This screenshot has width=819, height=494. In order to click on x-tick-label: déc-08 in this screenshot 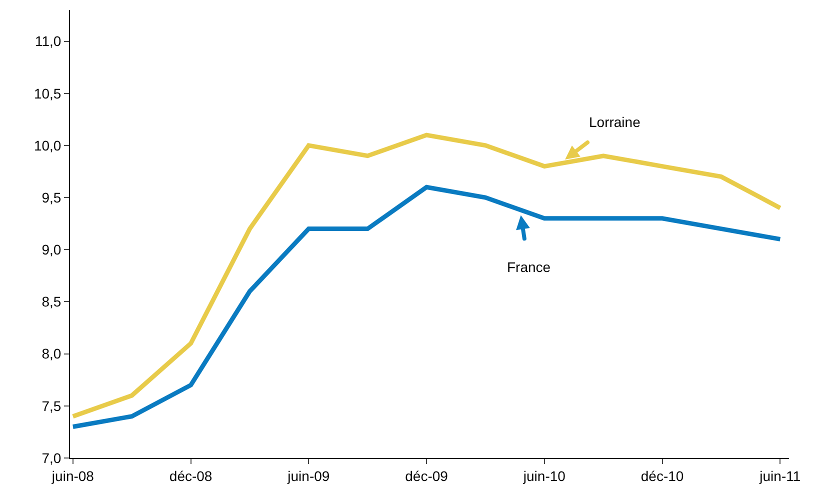, I will do `click(190, 476)`.